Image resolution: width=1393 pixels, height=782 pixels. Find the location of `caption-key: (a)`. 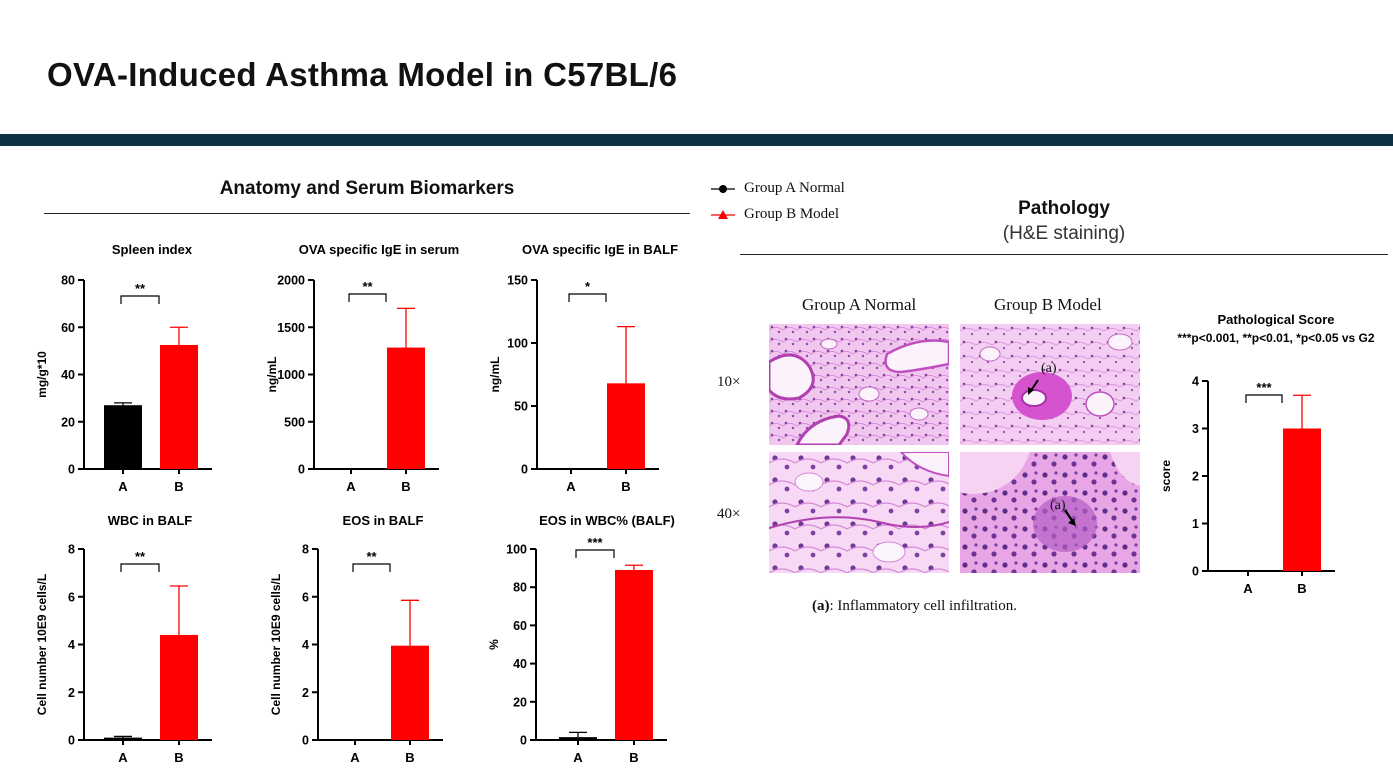

caption-key: (a) is located at coordinates (821, 606).